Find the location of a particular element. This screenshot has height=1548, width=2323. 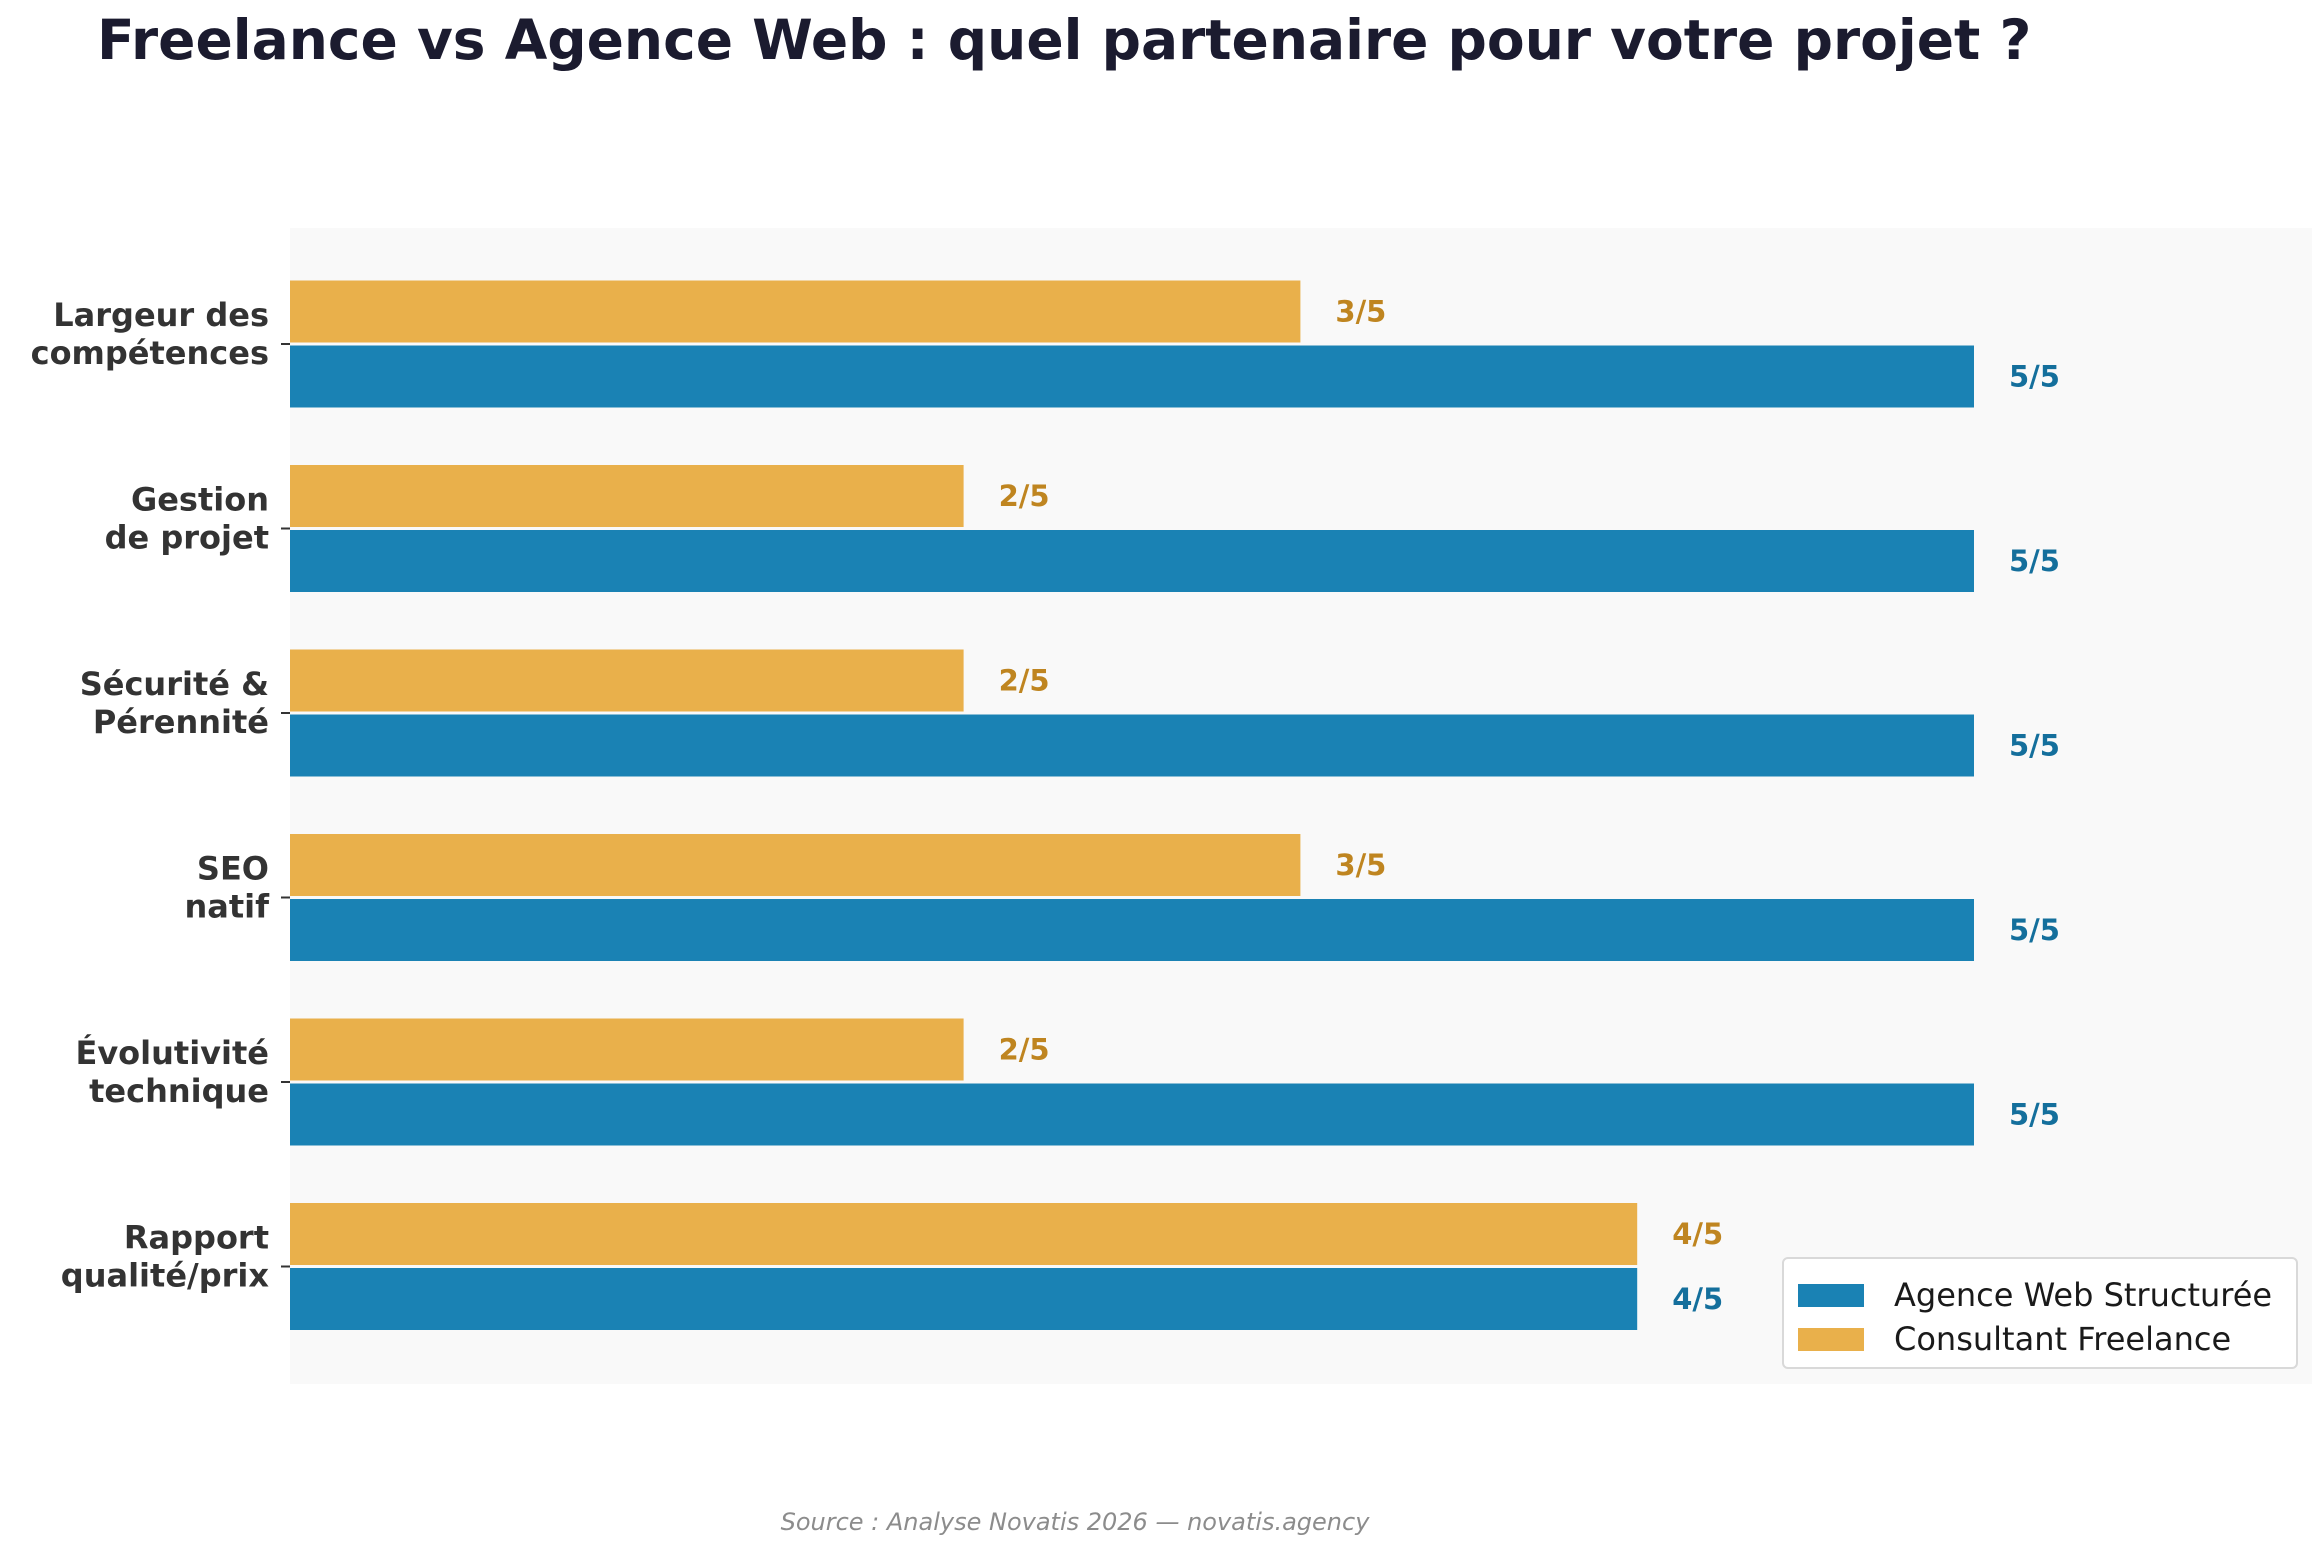

y-tick-label-1-0: Gestion is located at coordinates (200, 500).